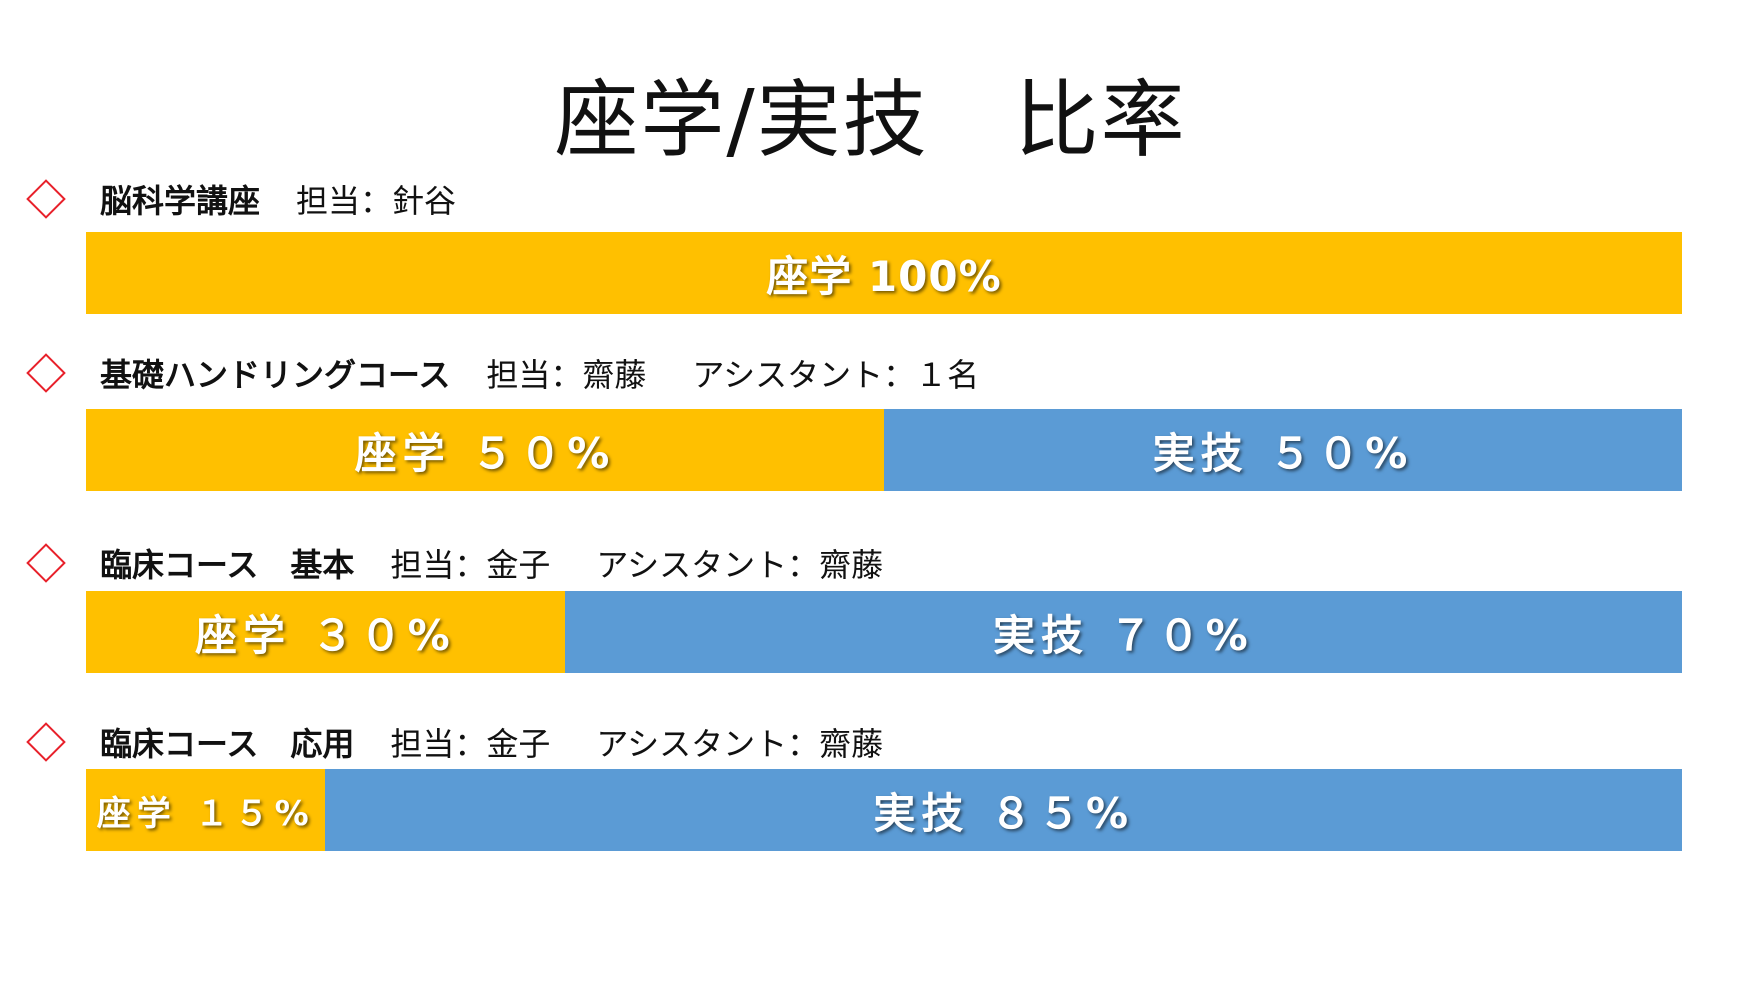 This screenshot has width=1741, height=984. What do you see at coordinates (870, 120) in the screenshot?
I see `page-title: 座学/実技 比率` at bounding box center [870, 120].